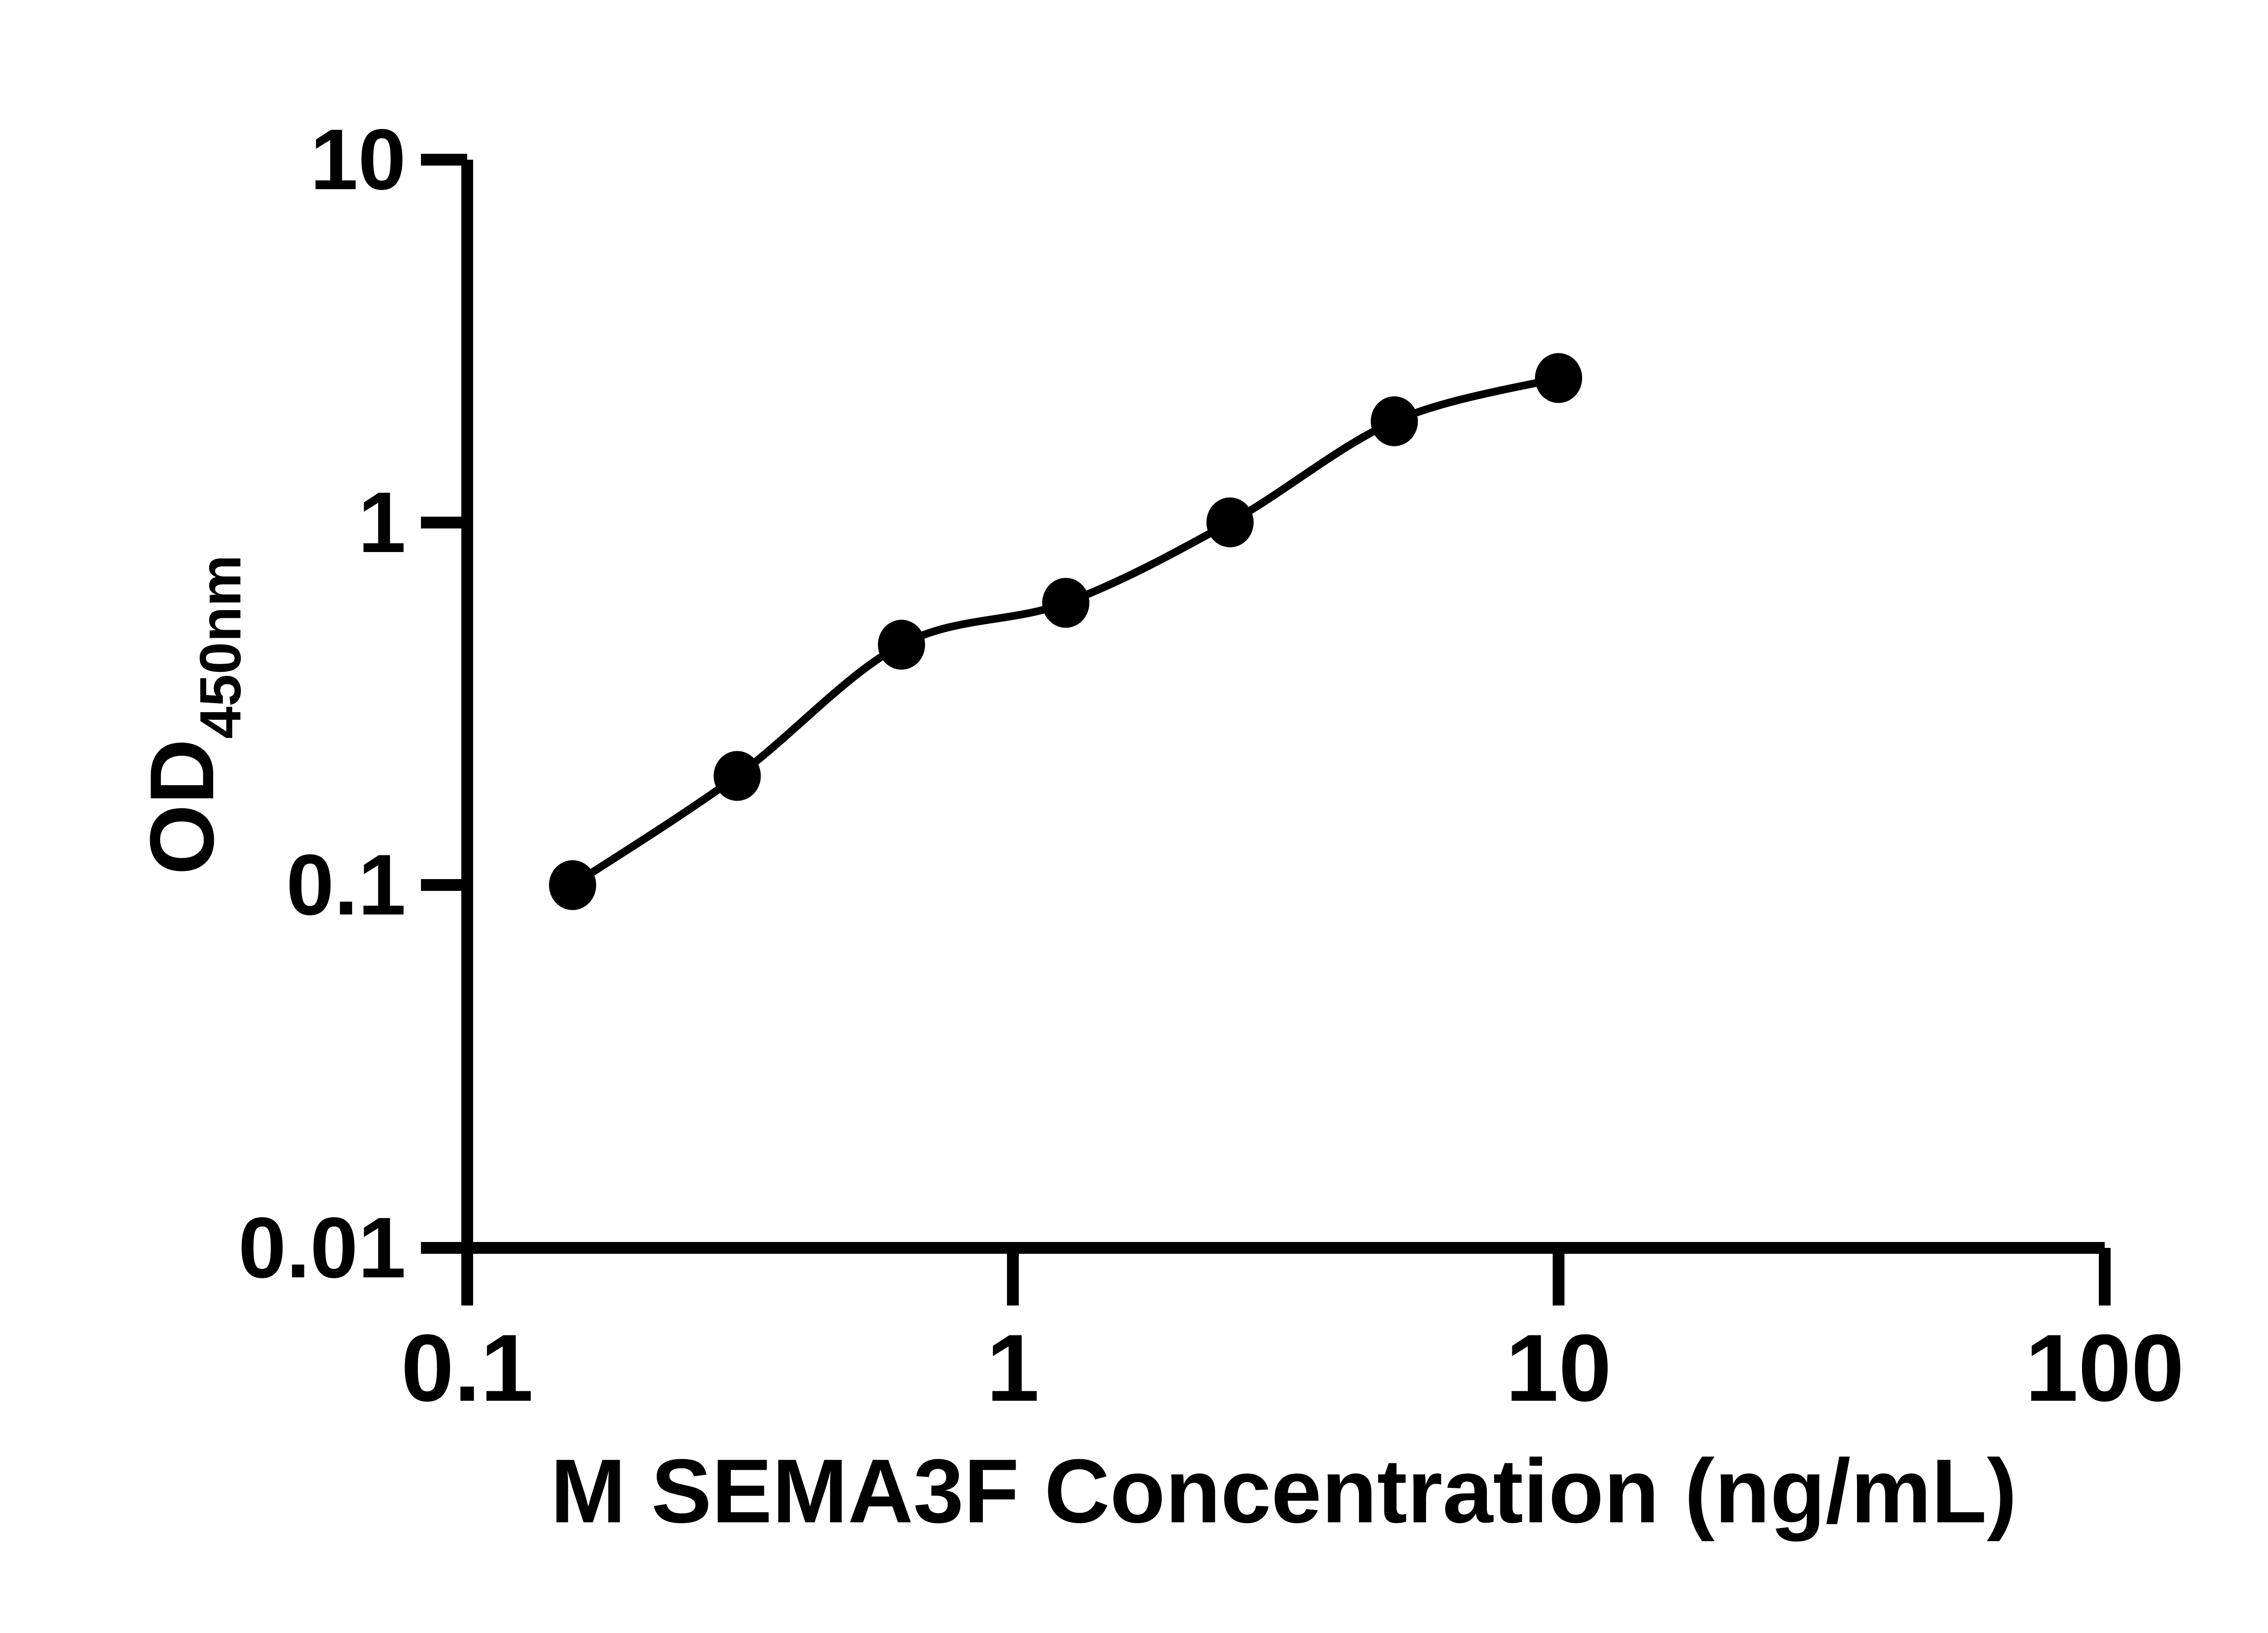  I want to click on x-tick-label-100: 100, so click(2104, 1368).